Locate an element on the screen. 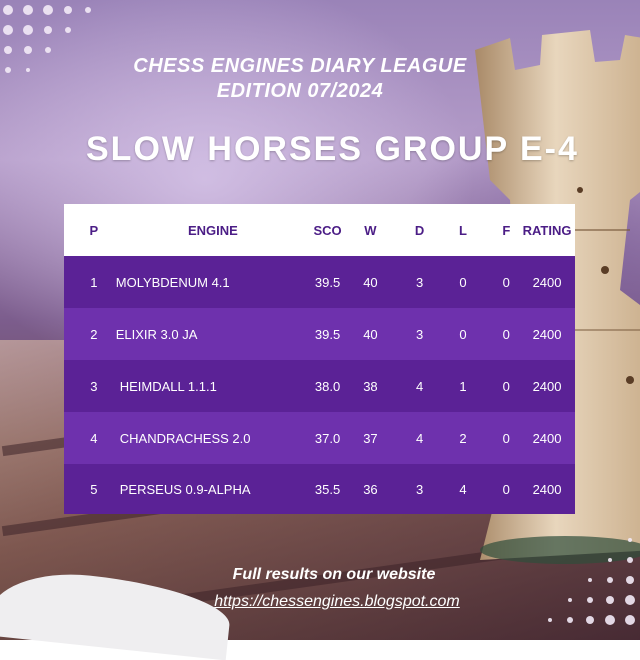 The height and width of the screenshot is (660, 640). row-losses: 4 is located at coordinates (463, 489).